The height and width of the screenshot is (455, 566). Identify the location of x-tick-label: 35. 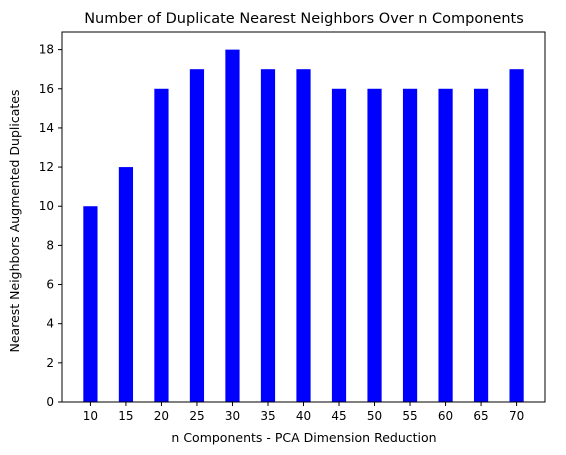
(267, 416).